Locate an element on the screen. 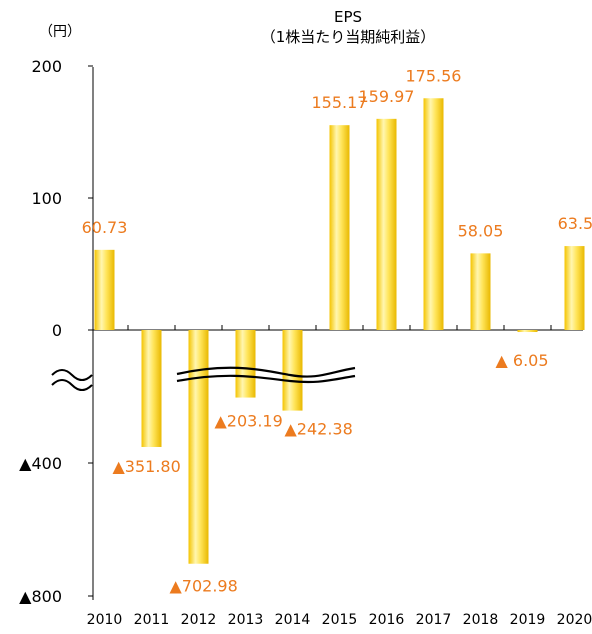 Image resolution: width=592 pixels, height=634 pixels. data-label-2010: 60.73 is located at coordinates (105, 227).